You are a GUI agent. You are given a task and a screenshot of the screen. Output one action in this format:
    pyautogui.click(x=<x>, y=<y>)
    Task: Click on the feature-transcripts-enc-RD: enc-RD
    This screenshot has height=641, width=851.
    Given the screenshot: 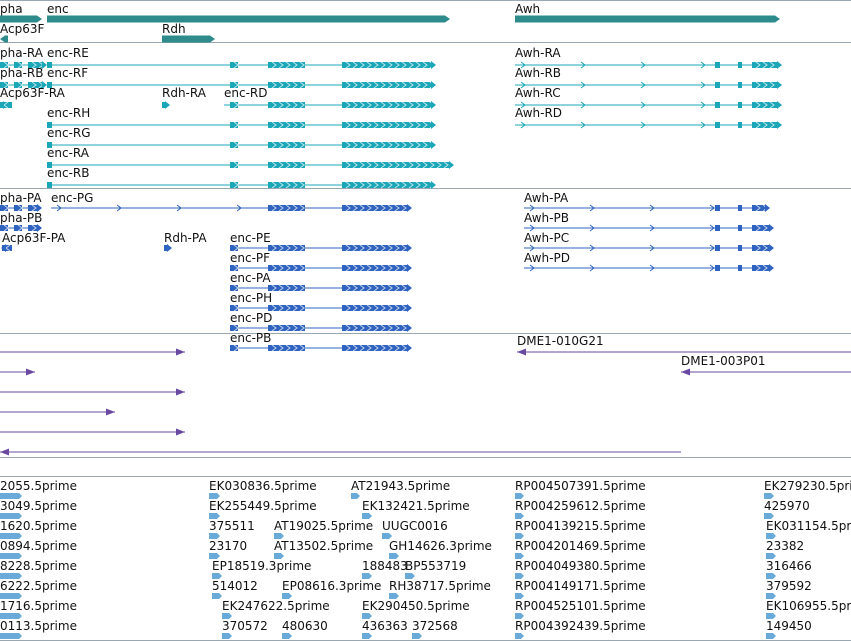 What is the action you would take?
    pyautogui.click(x=330, y=97)
    